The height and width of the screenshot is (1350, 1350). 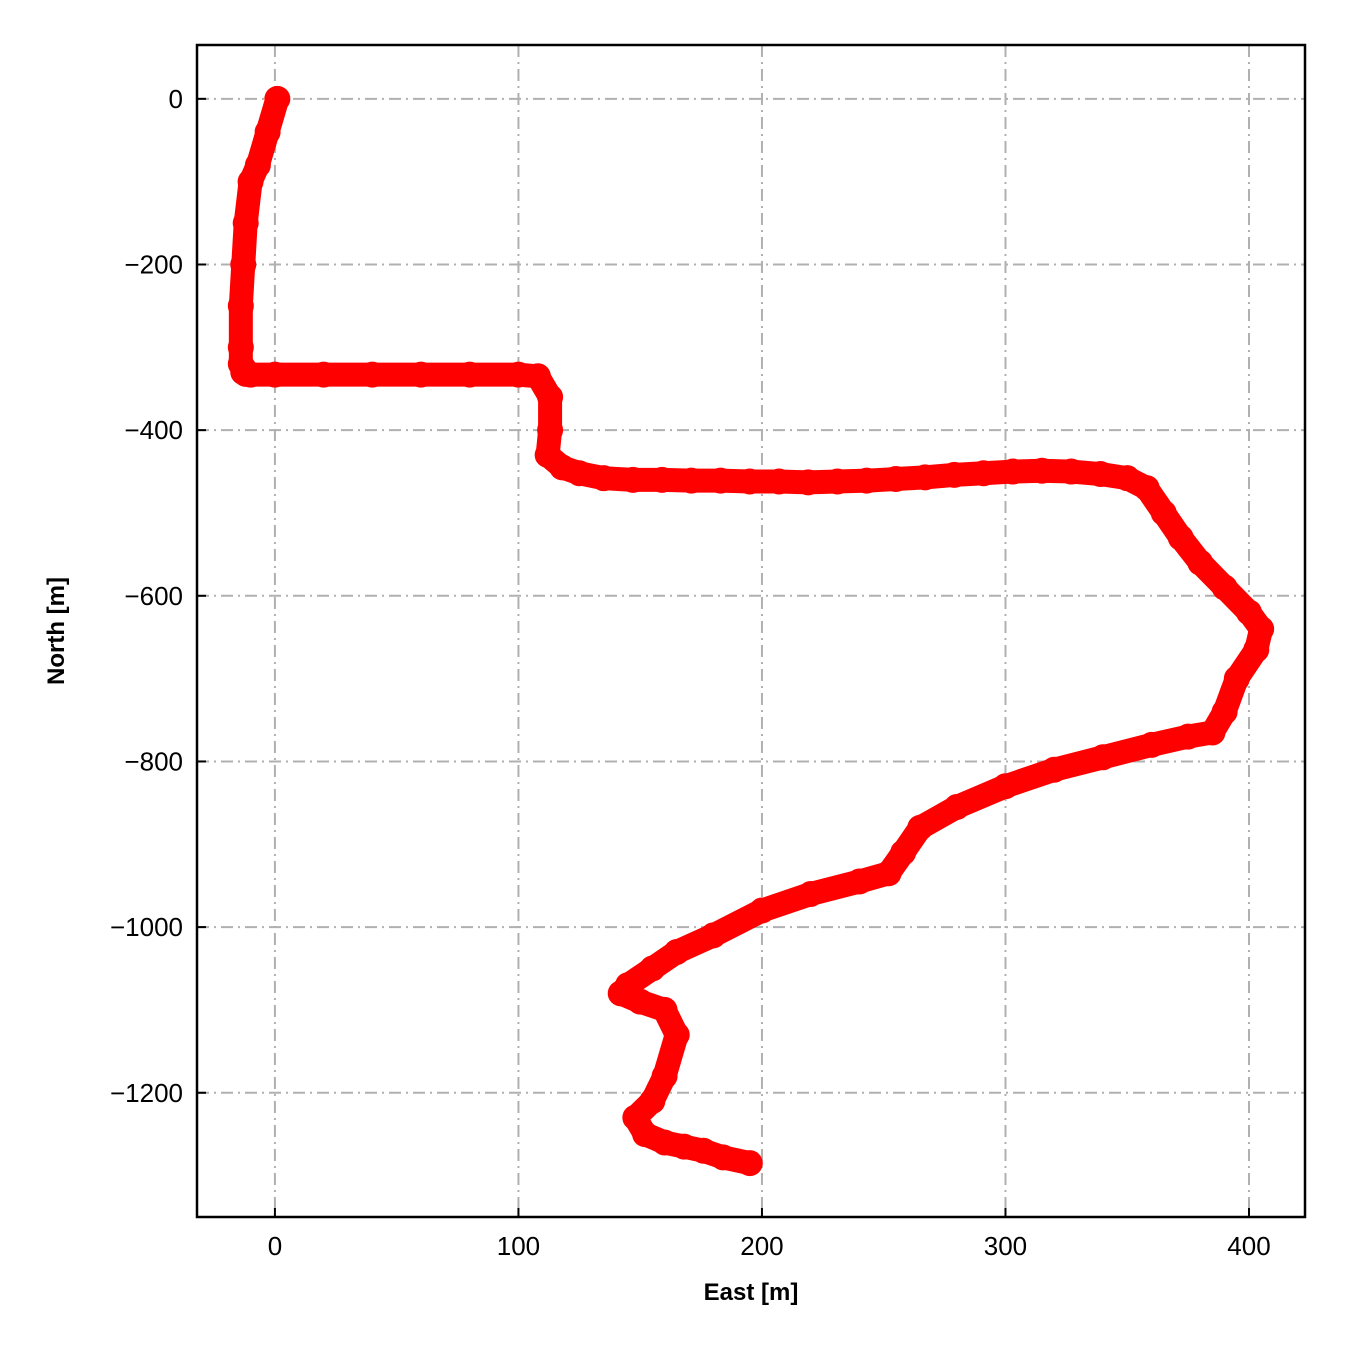 I want to click on y-axis-label: North [m], so click(x=56, y=631).